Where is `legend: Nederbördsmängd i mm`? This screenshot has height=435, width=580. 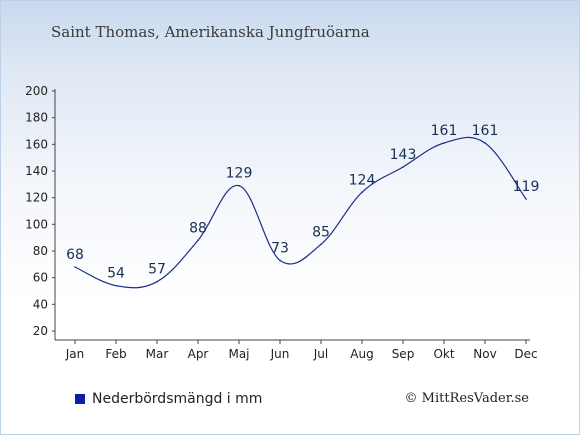
legend: Nederbördsmängd i mm is located at coordinates (168, 399).